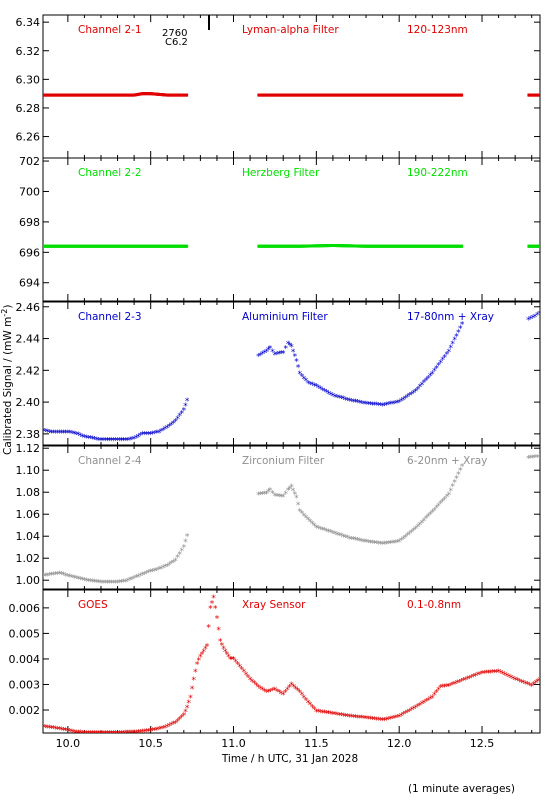 The image size is (550, 800). What do you see at coordinates (25, 633) in the screenshot?
I see `y-tick-label: 0.005` at bounding box center [25, 633].